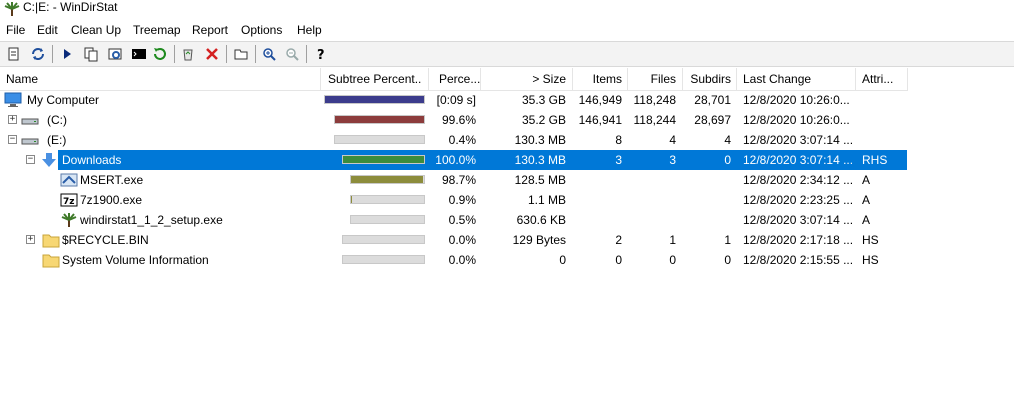  What do you see at coordinates (151, 220) in the screenshot?
I see `row-name: windirstat1_1_2_setup.exe` at bounding box center [151, 220].